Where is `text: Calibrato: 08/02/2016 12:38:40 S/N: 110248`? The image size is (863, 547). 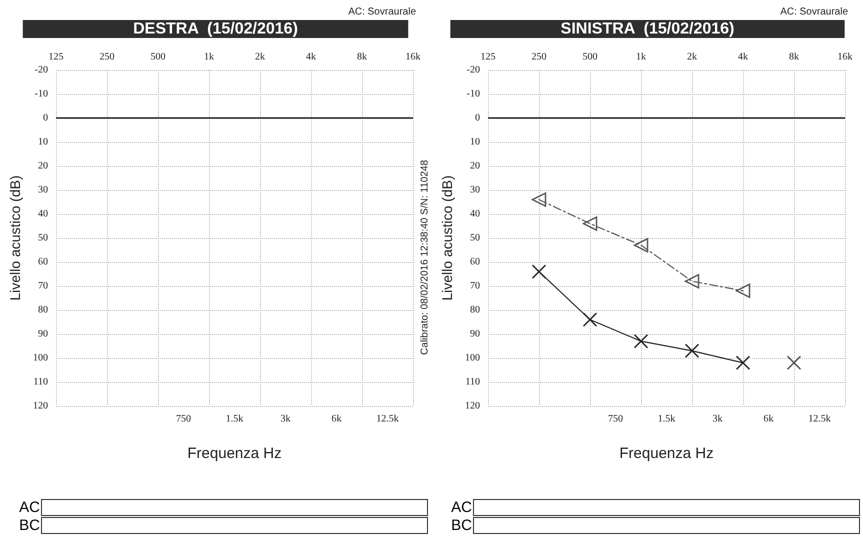 text: Calibrato: 08/02/2016 12:38:40 S/N: 110248 is located at coordinates (425, 257).